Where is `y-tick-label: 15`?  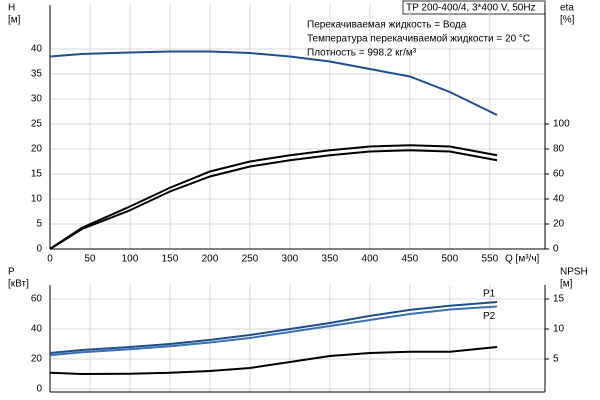
y-tick-label: 15 is located at coordinates (37, 174).